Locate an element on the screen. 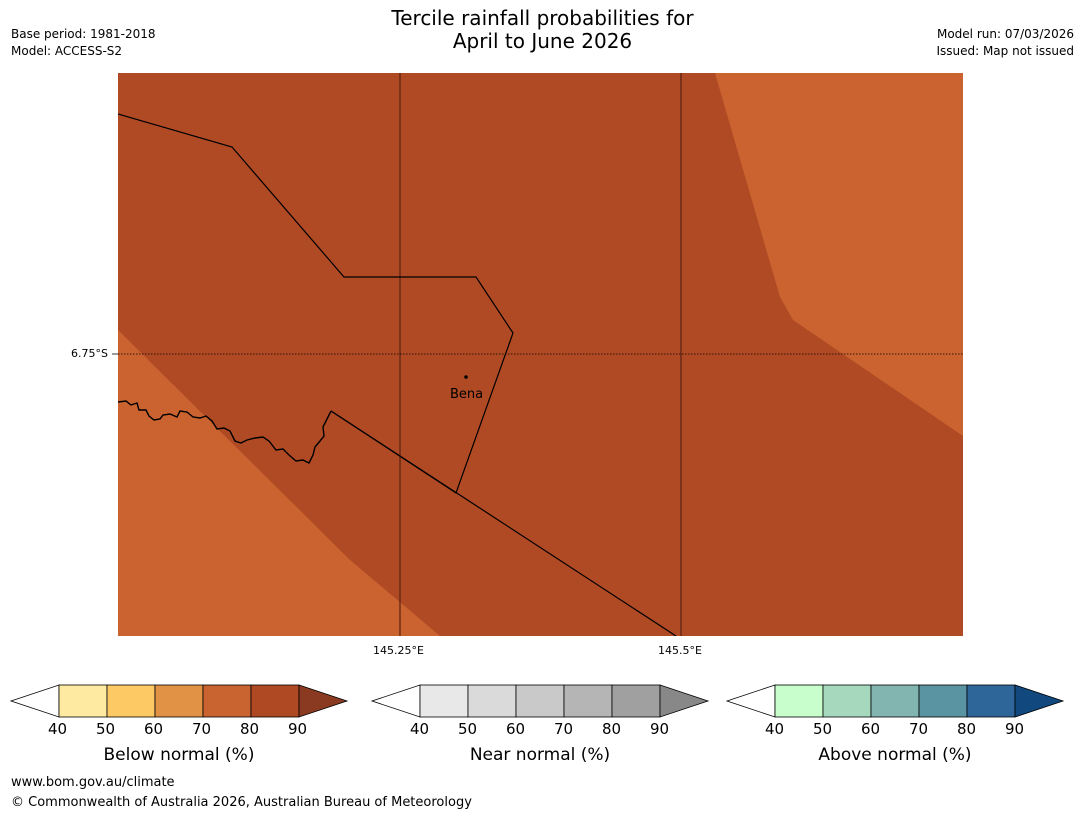 The image size is (1085, 816). longitude-label-145-25: 145.25°E is located at coordinates (398, 650).